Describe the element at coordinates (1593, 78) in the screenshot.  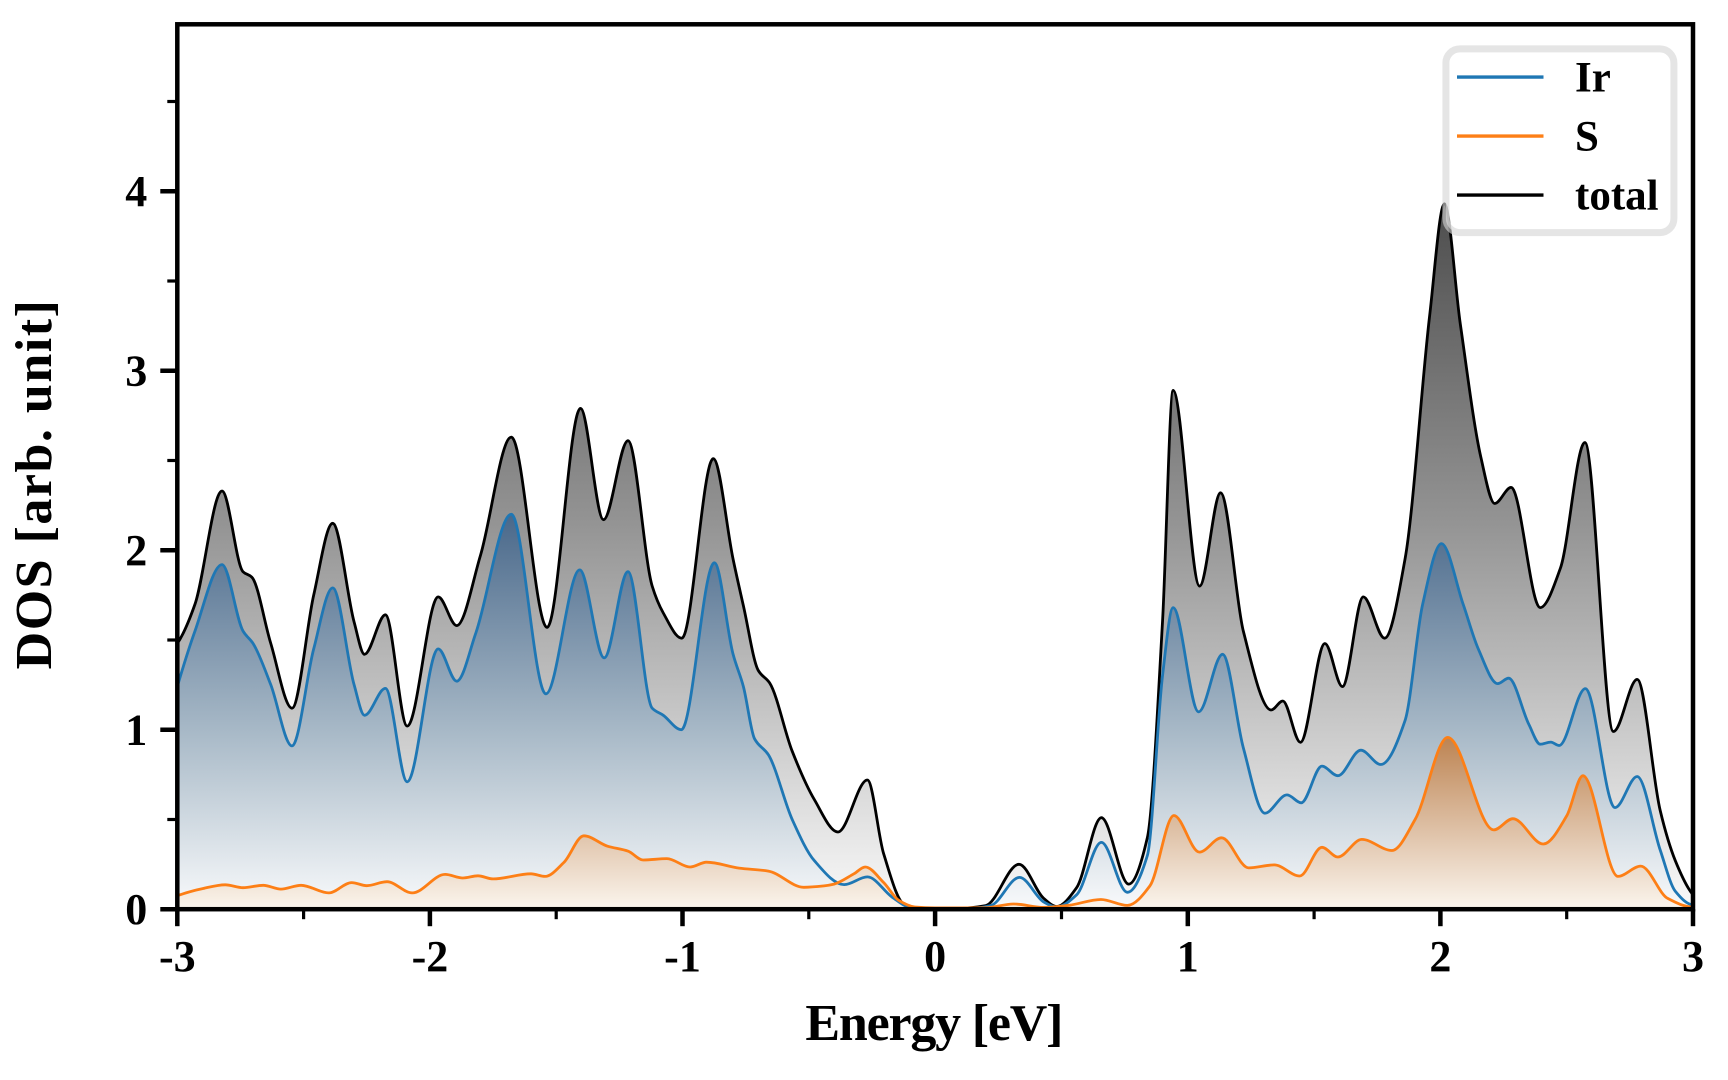
I see `svg-text: Ir` at that location.